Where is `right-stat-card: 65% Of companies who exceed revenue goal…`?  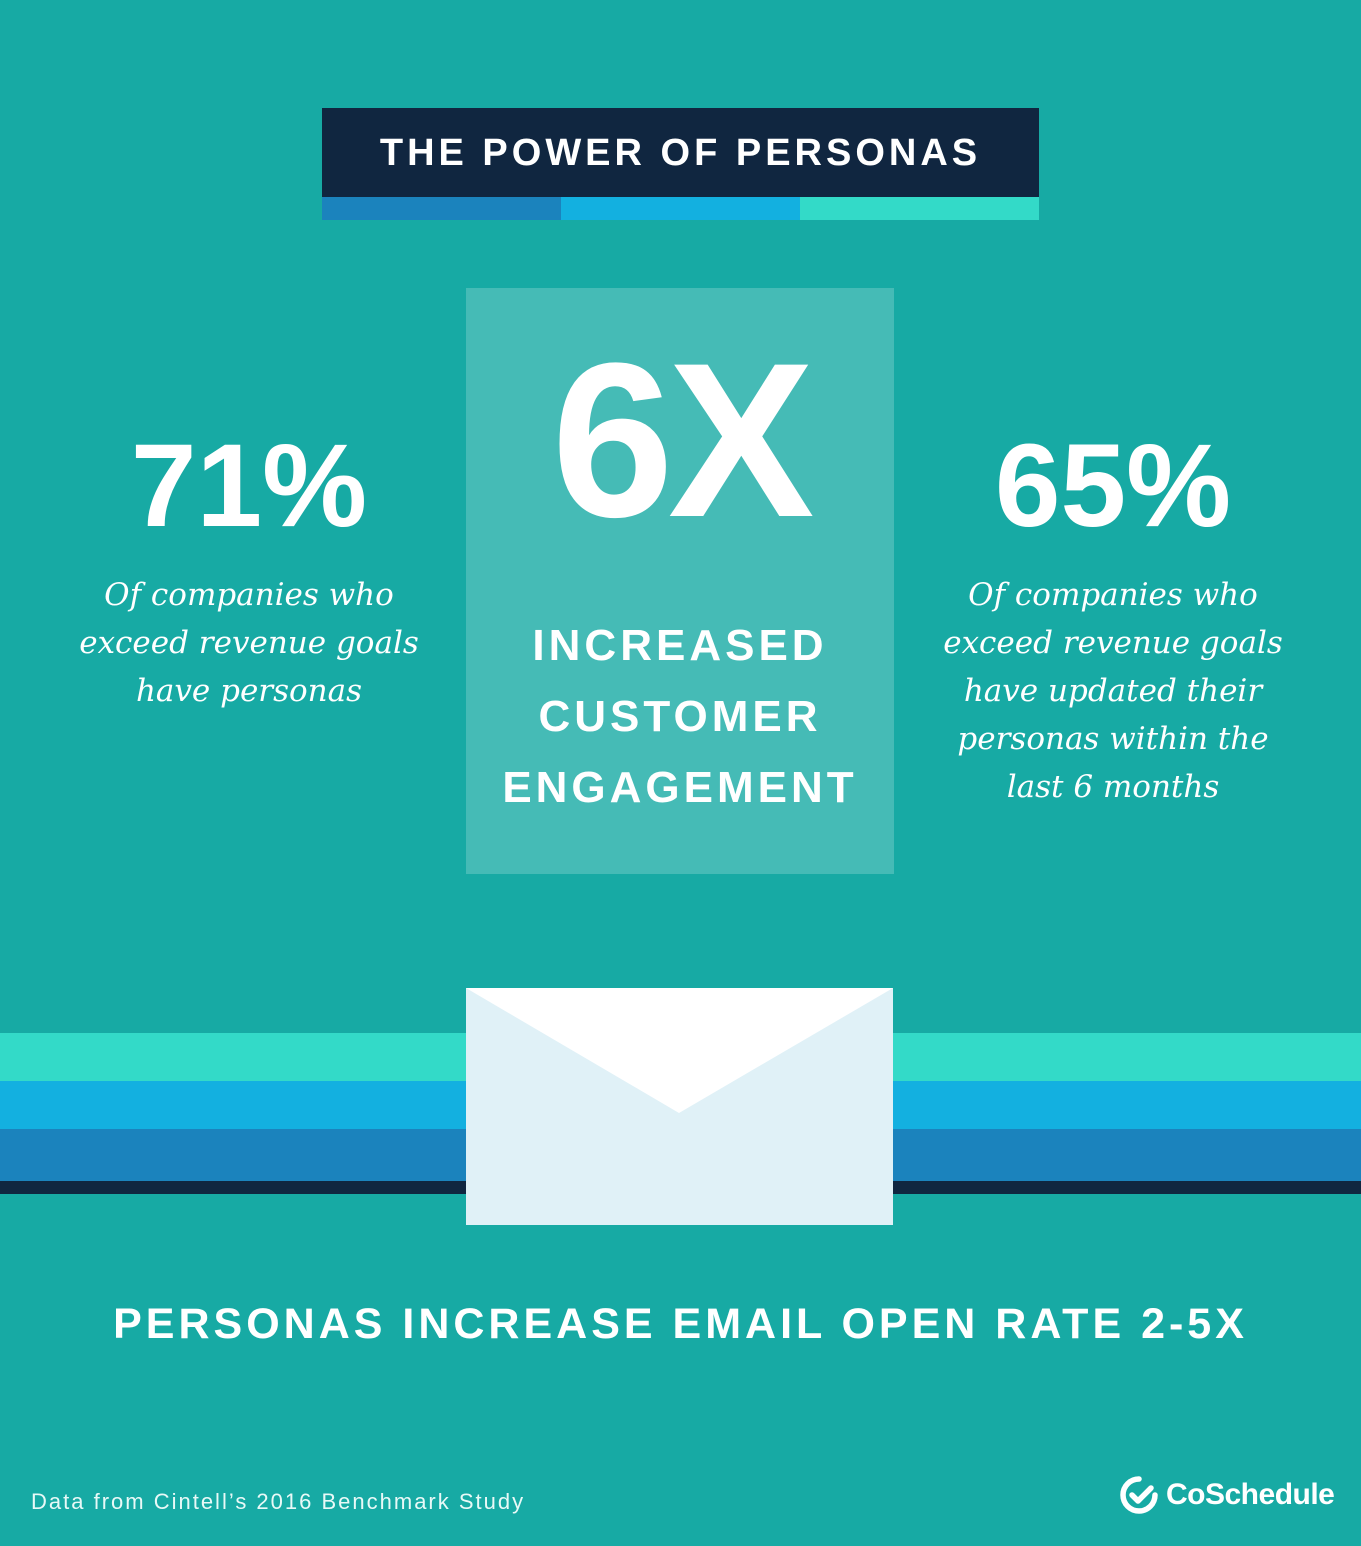 right-stat-card: 65% Of companies who exceed revenue goal… is located at coordinates (1113, 619).